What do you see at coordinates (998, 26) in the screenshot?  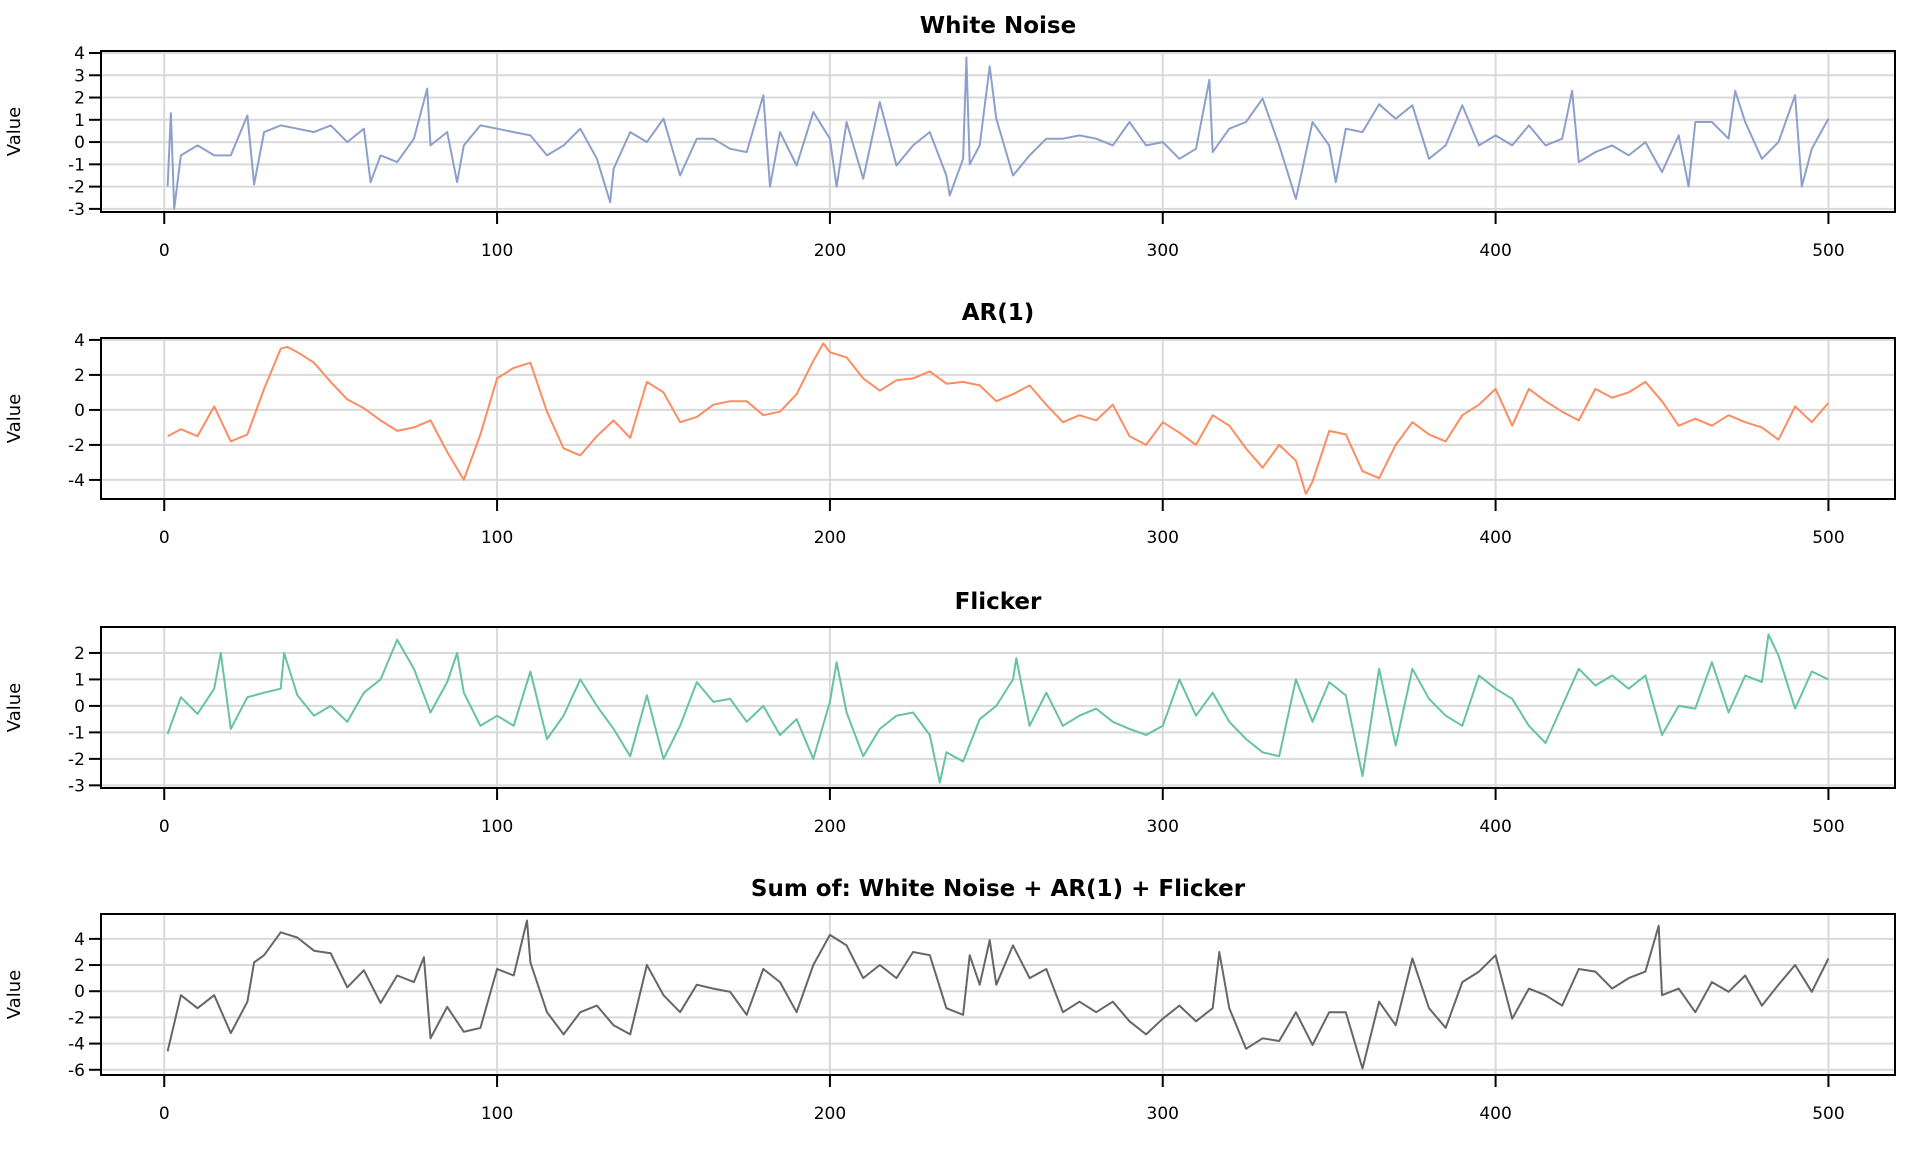 I see `panel-title: White Noise` at bounding box center [998, 26].